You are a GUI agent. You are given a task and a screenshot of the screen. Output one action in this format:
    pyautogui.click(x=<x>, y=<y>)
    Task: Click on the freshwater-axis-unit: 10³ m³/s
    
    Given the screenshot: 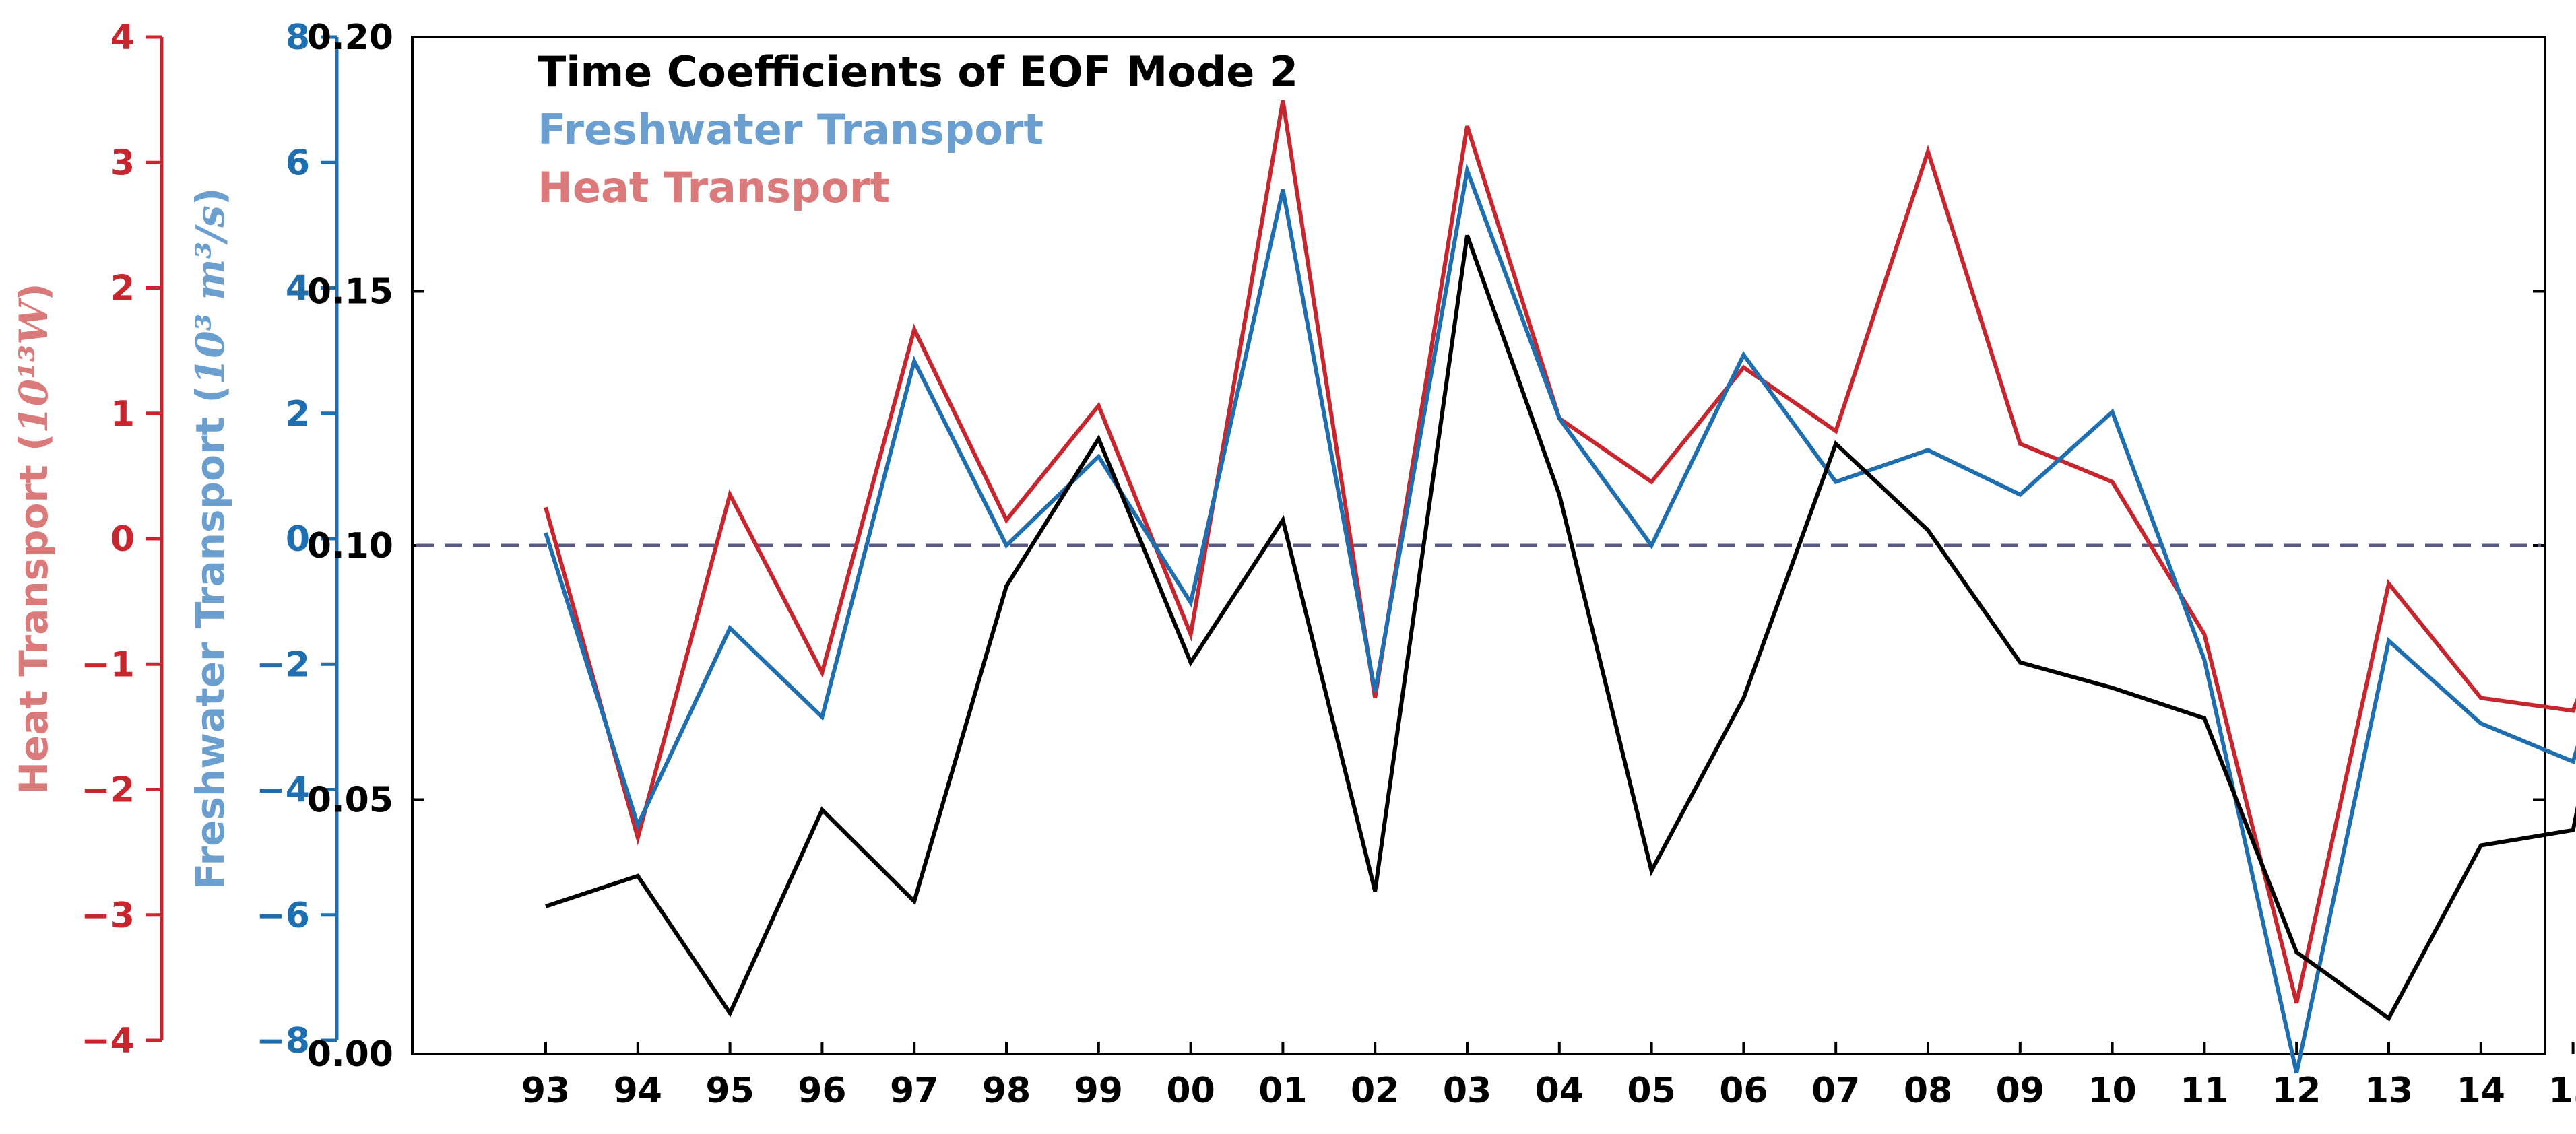 What is the action you would take?
    pyautogui.click(x=210, y=295)
    